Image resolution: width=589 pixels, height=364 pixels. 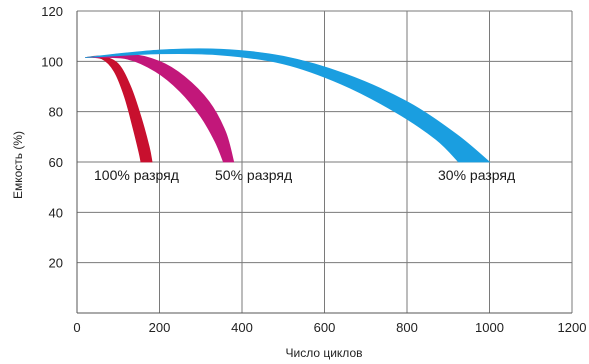 I want to click on y-tick-label-20: 20, so click(x=56, y=263).